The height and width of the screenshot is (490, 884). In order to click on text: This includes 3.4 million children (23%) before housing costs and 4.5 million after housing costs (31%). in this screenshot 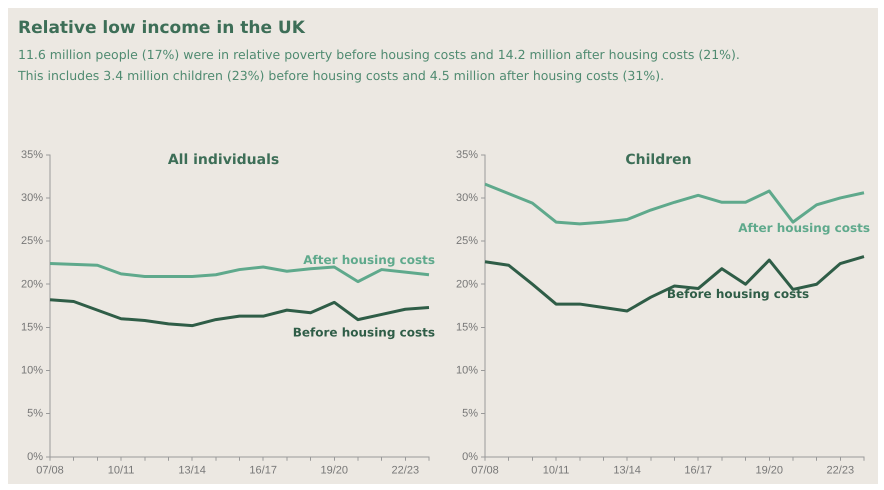, I will do `click(342, 75)`.